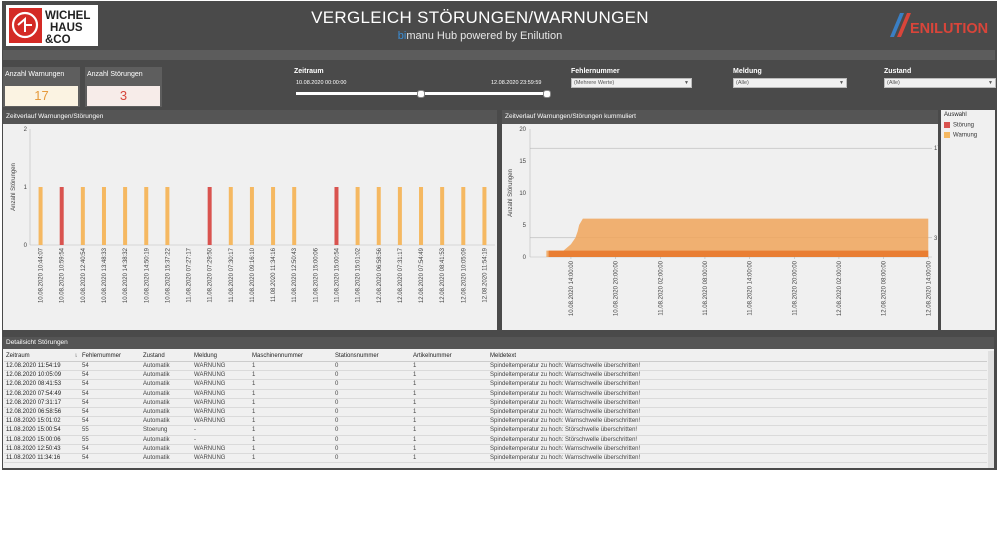  Describe the element at coordinates (26, 130) in the screenshot. I see `y-tick-label: 2` at that location.